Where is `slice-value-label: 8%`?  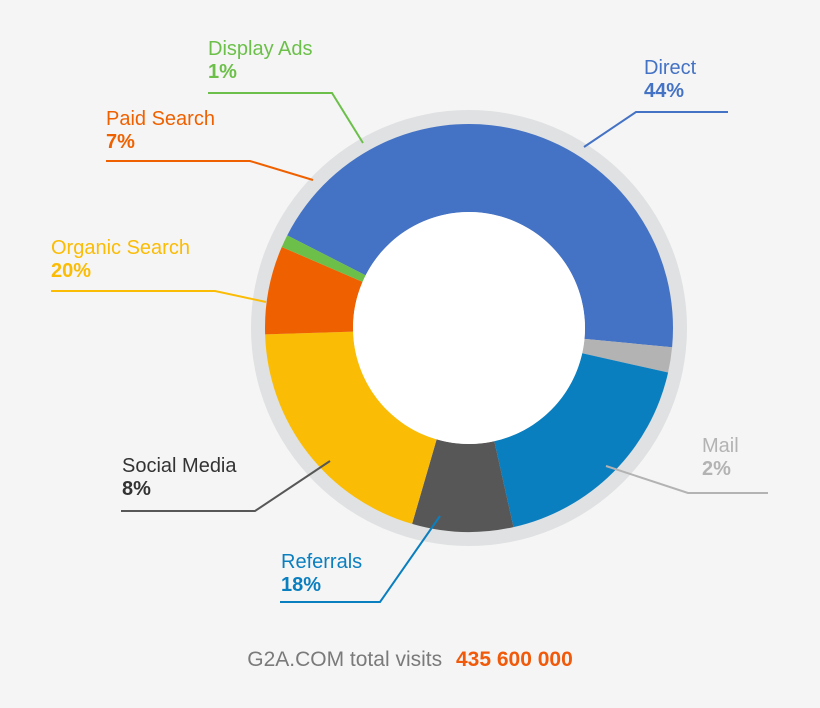
slice-value-label: 8% is located at coordinates (136, 489).